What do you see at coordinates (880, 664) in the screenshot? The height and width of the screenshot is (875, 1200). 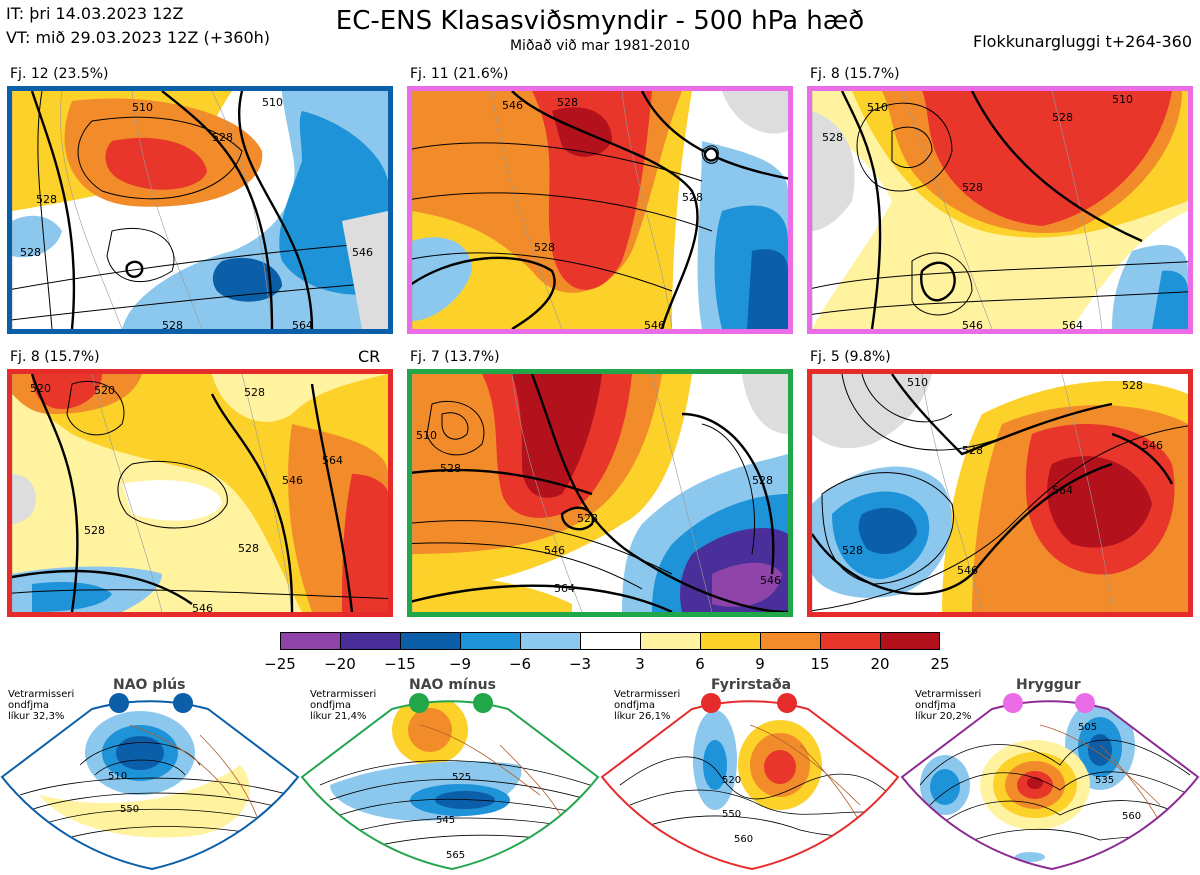 I see `colorbar-tick: 20` at bounding box center [880, 664].